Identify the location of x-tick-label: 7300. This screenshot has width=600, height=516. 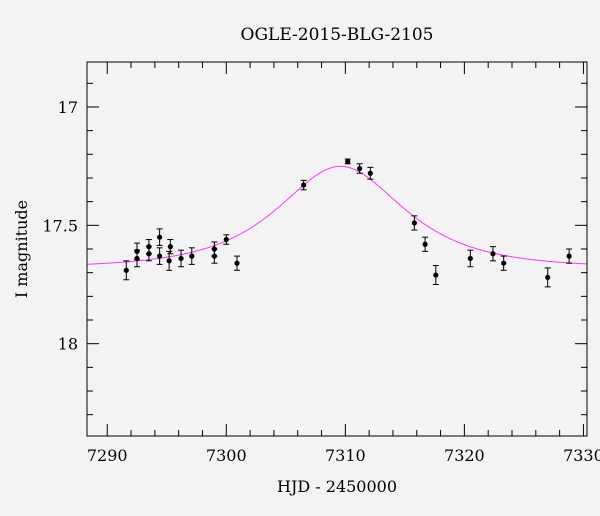
(226, 455).